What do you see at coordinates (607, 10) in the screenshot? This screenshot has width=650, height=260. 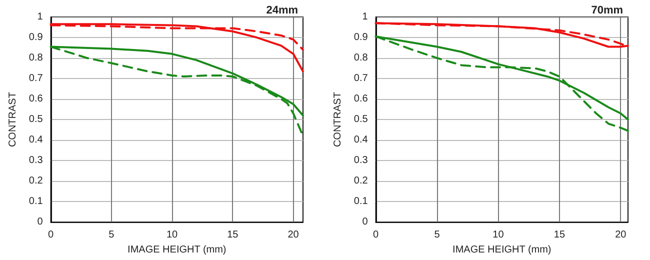 I see `chart-title: 70mm` at bounding box center [607, 10].